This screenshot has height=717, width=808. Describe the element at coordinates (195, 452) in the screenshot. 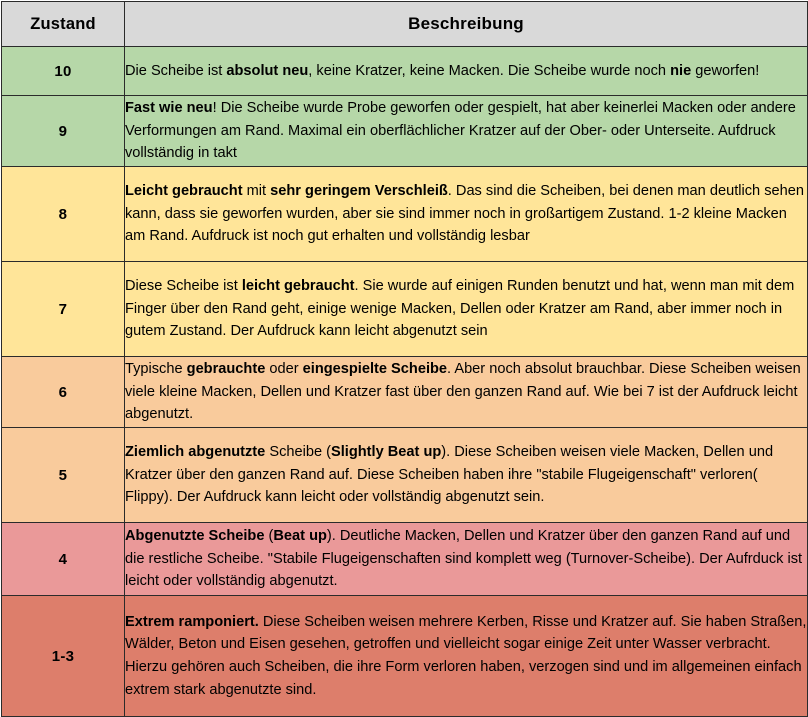

I see `description-emphasis: Ziemlich abgenutzte` at that location.